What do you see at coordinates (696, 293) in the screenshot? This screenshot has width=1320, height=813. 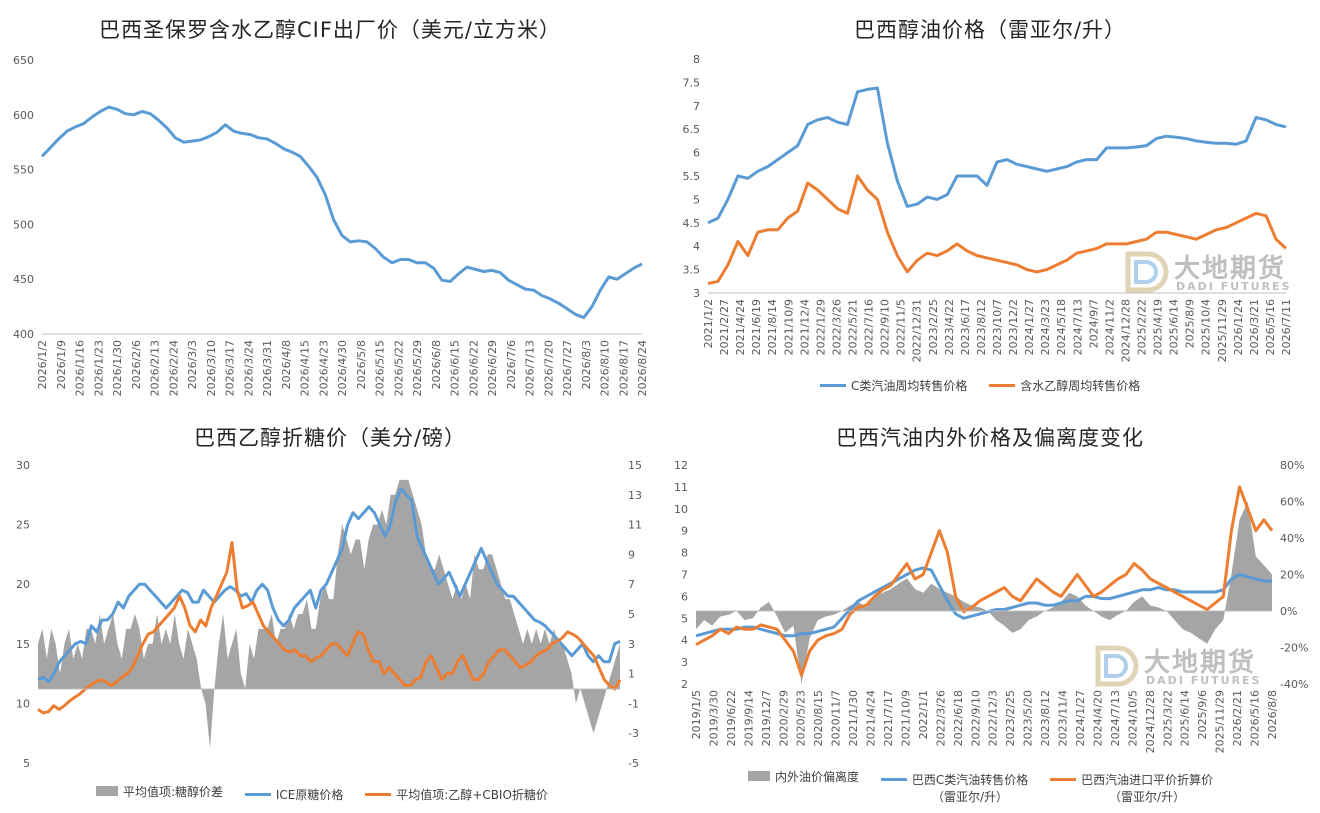 I see `y-tick-label: 3` at bounding box center [696, 293].